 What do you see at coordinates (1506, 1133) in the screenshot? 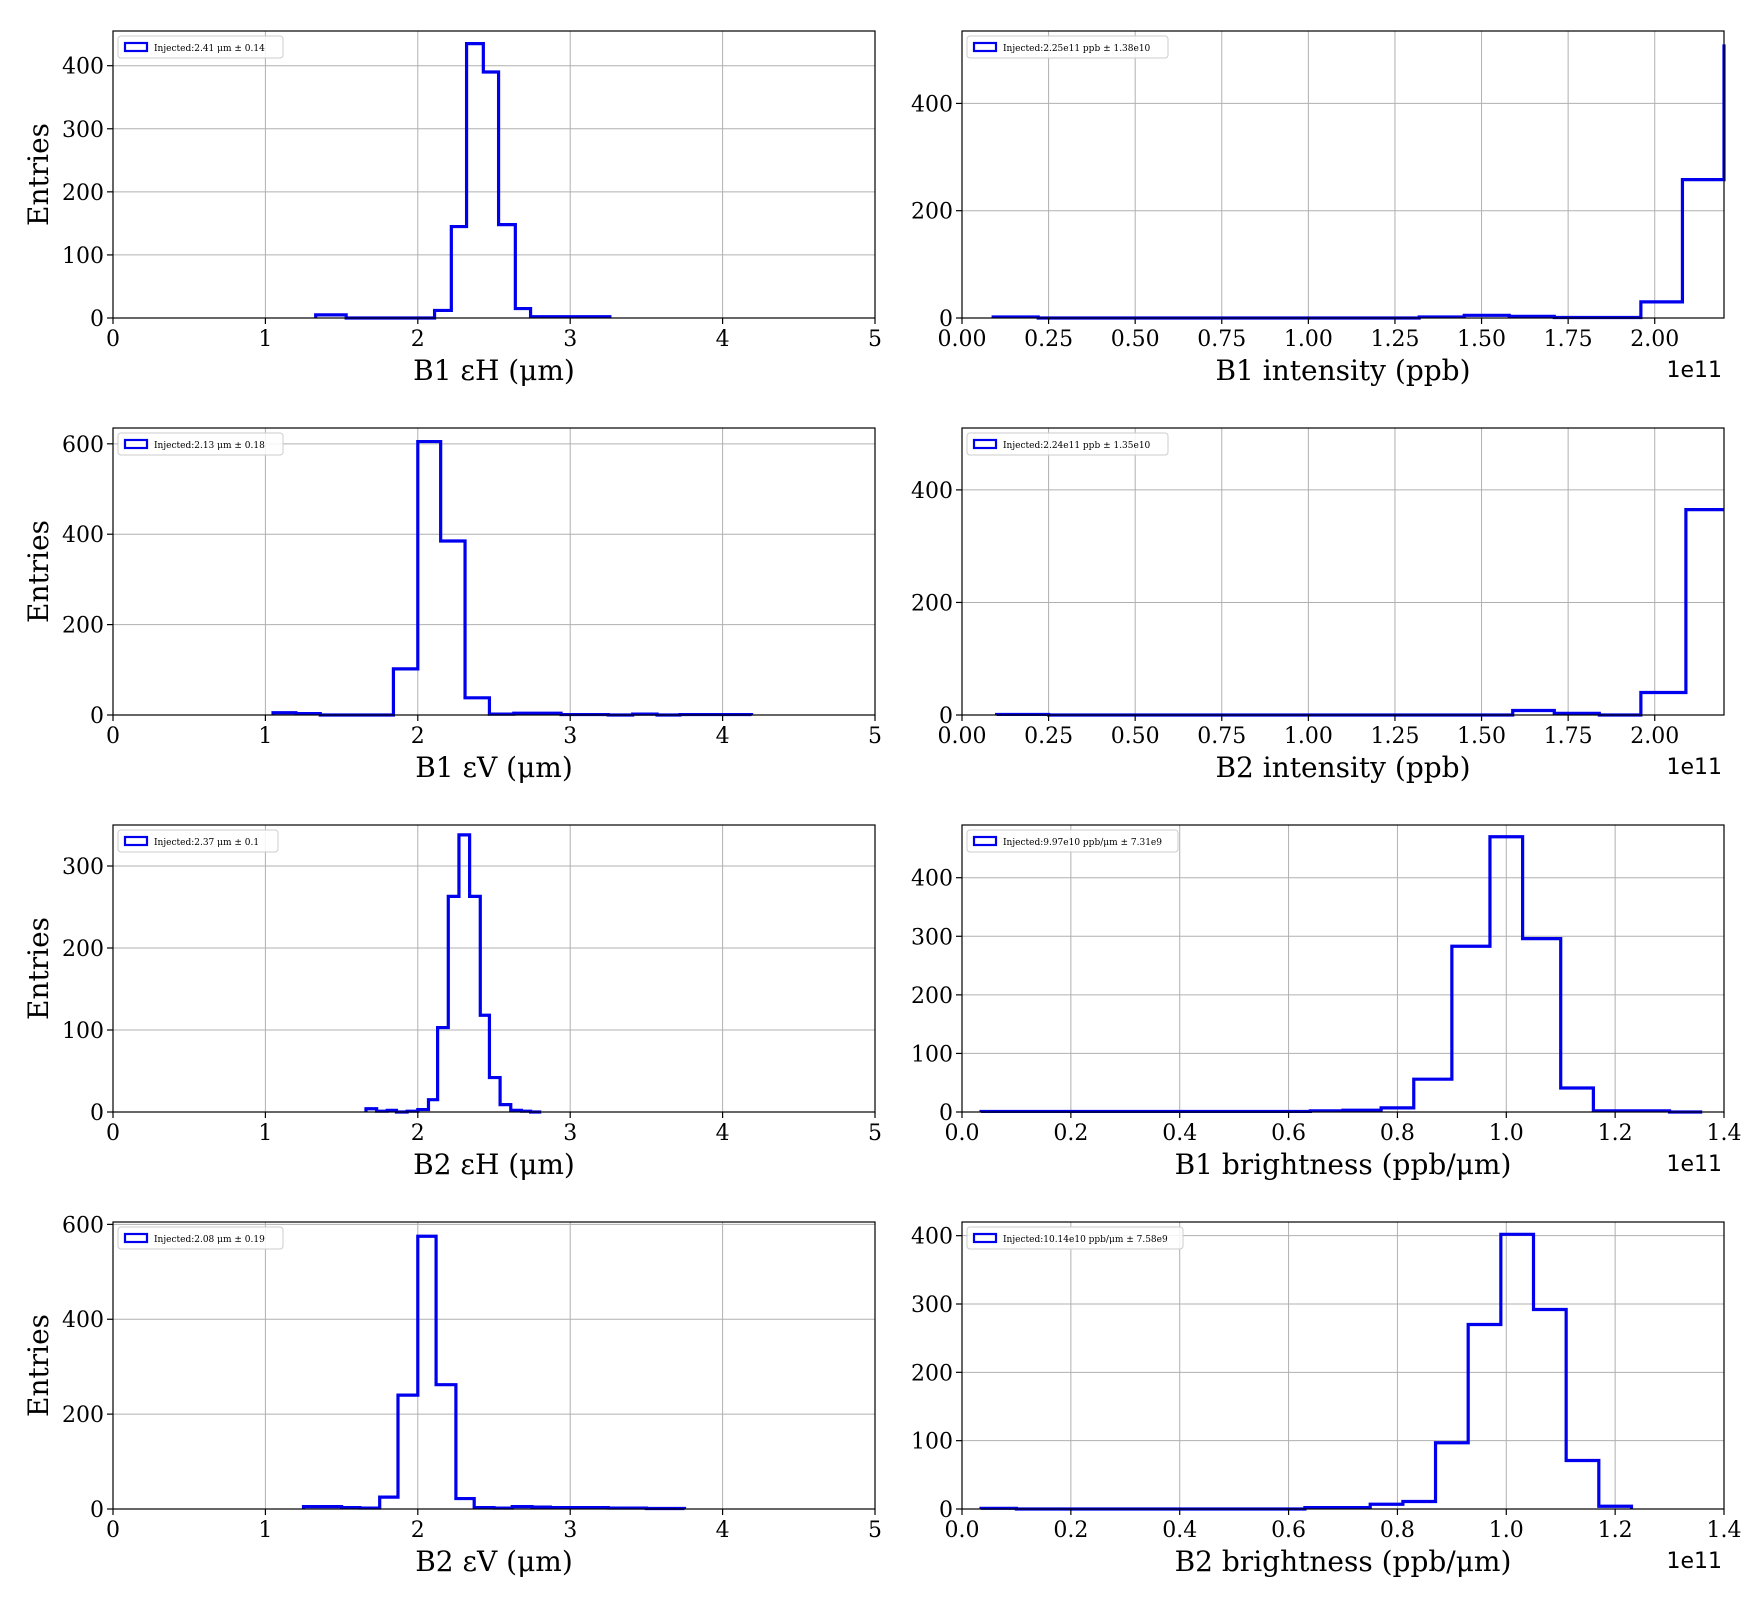
I see `x-tick-label: 1.0` at bounding box center [1506, 1133].